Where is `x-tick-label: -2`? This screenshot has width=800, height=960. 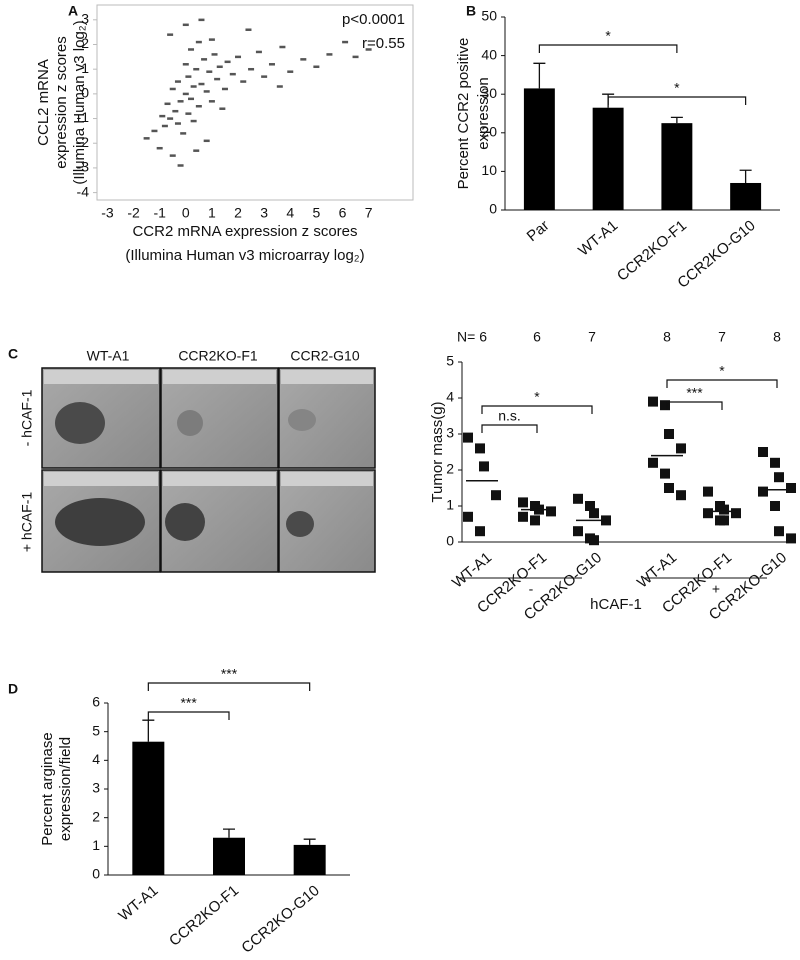
x-tick-label: -2 is located at coordinates (133, 213).